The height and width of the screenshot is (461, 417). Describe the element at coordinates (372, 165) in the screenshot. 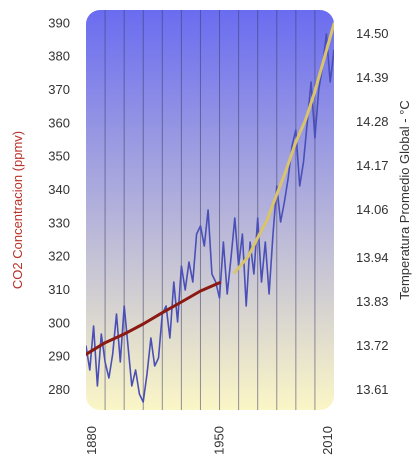

I see `y2-tick-label: 14.17` at that location.